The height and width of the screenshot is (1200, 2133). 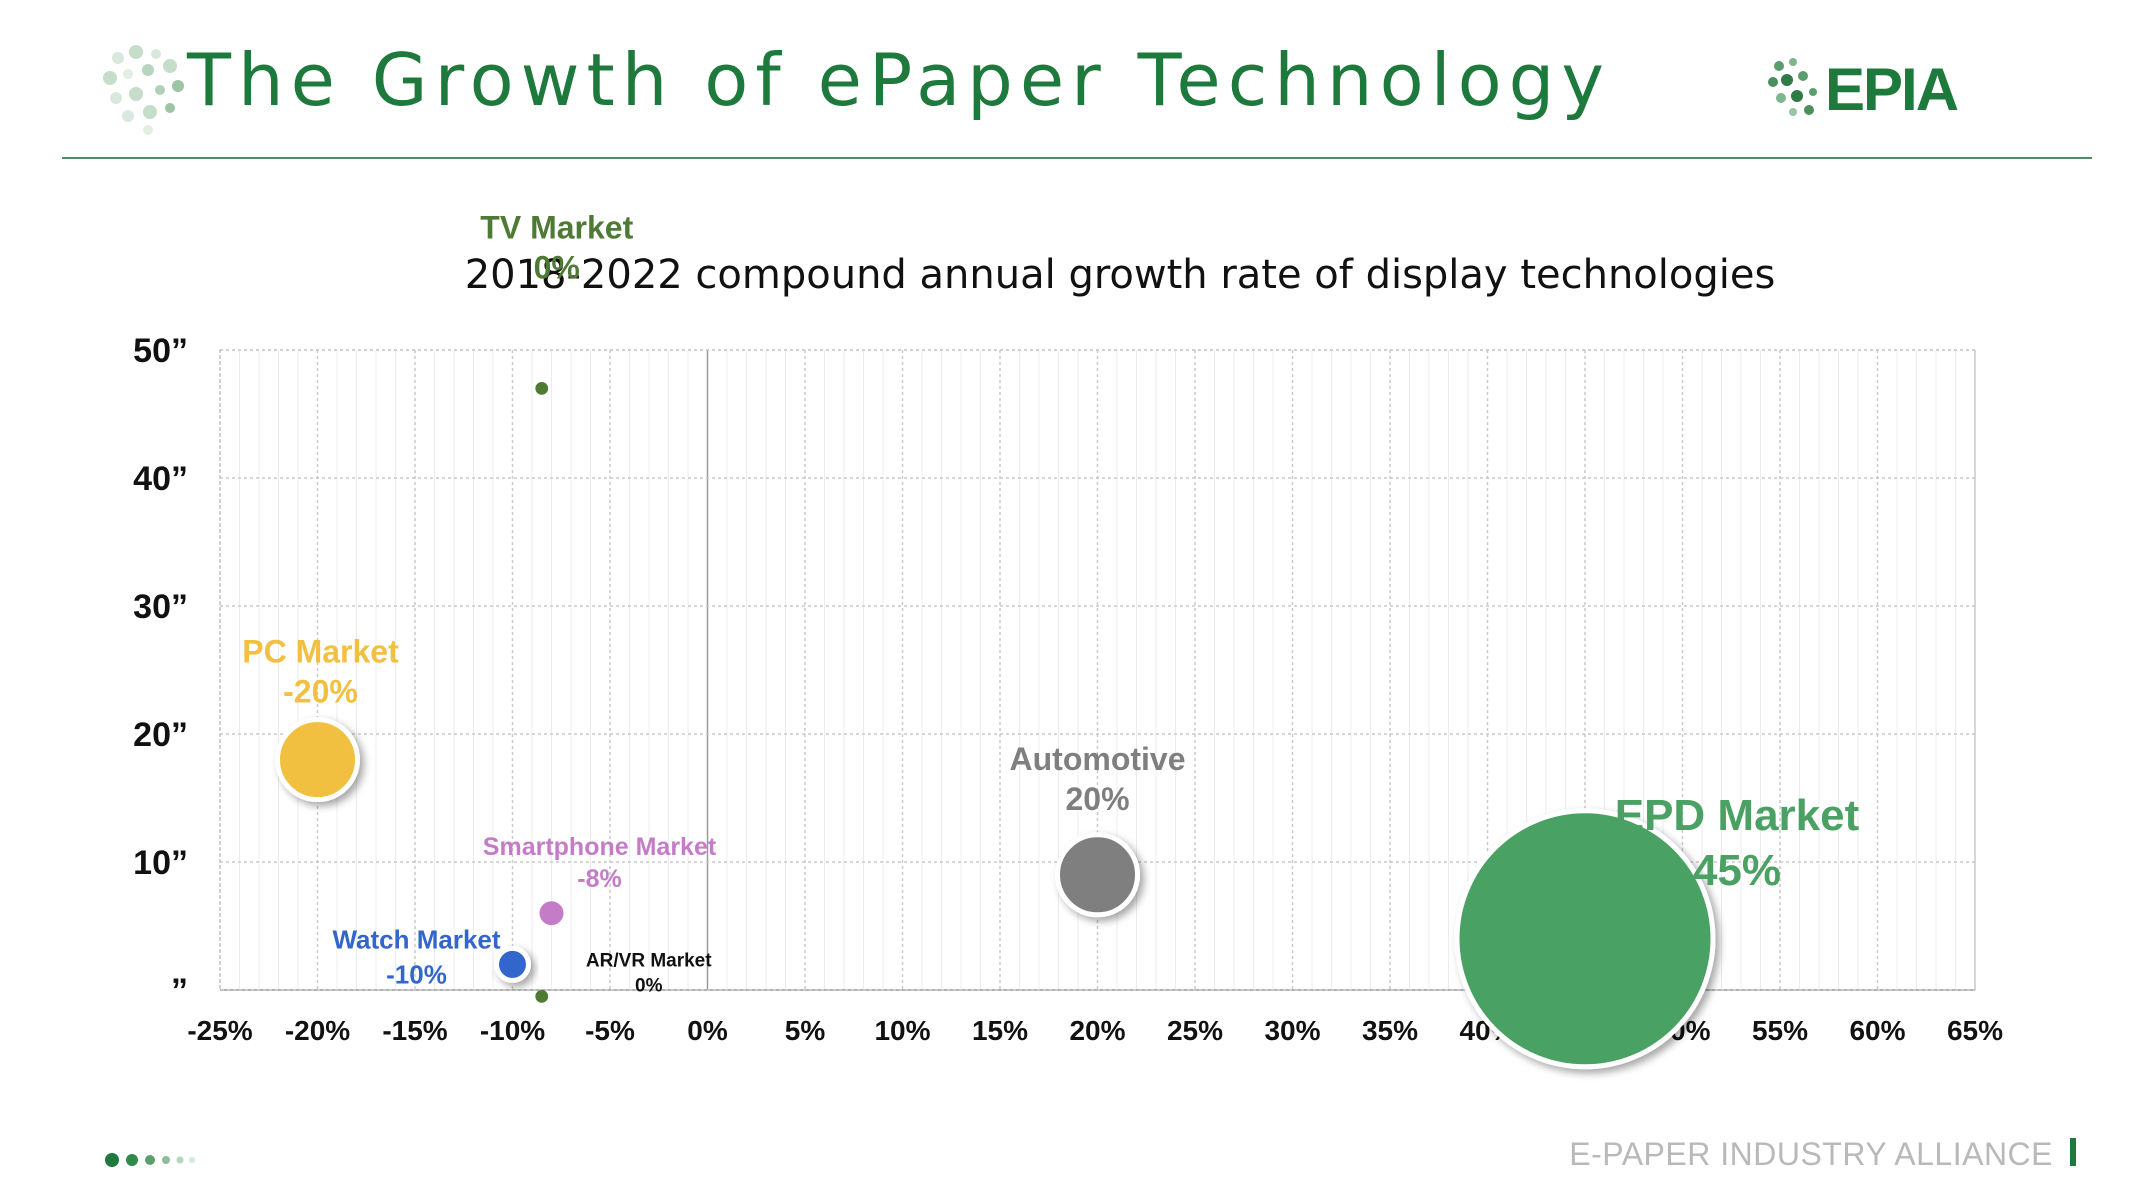 I want to click on data-label-growth-pc-market: -20%, so click(x=320, y=692).